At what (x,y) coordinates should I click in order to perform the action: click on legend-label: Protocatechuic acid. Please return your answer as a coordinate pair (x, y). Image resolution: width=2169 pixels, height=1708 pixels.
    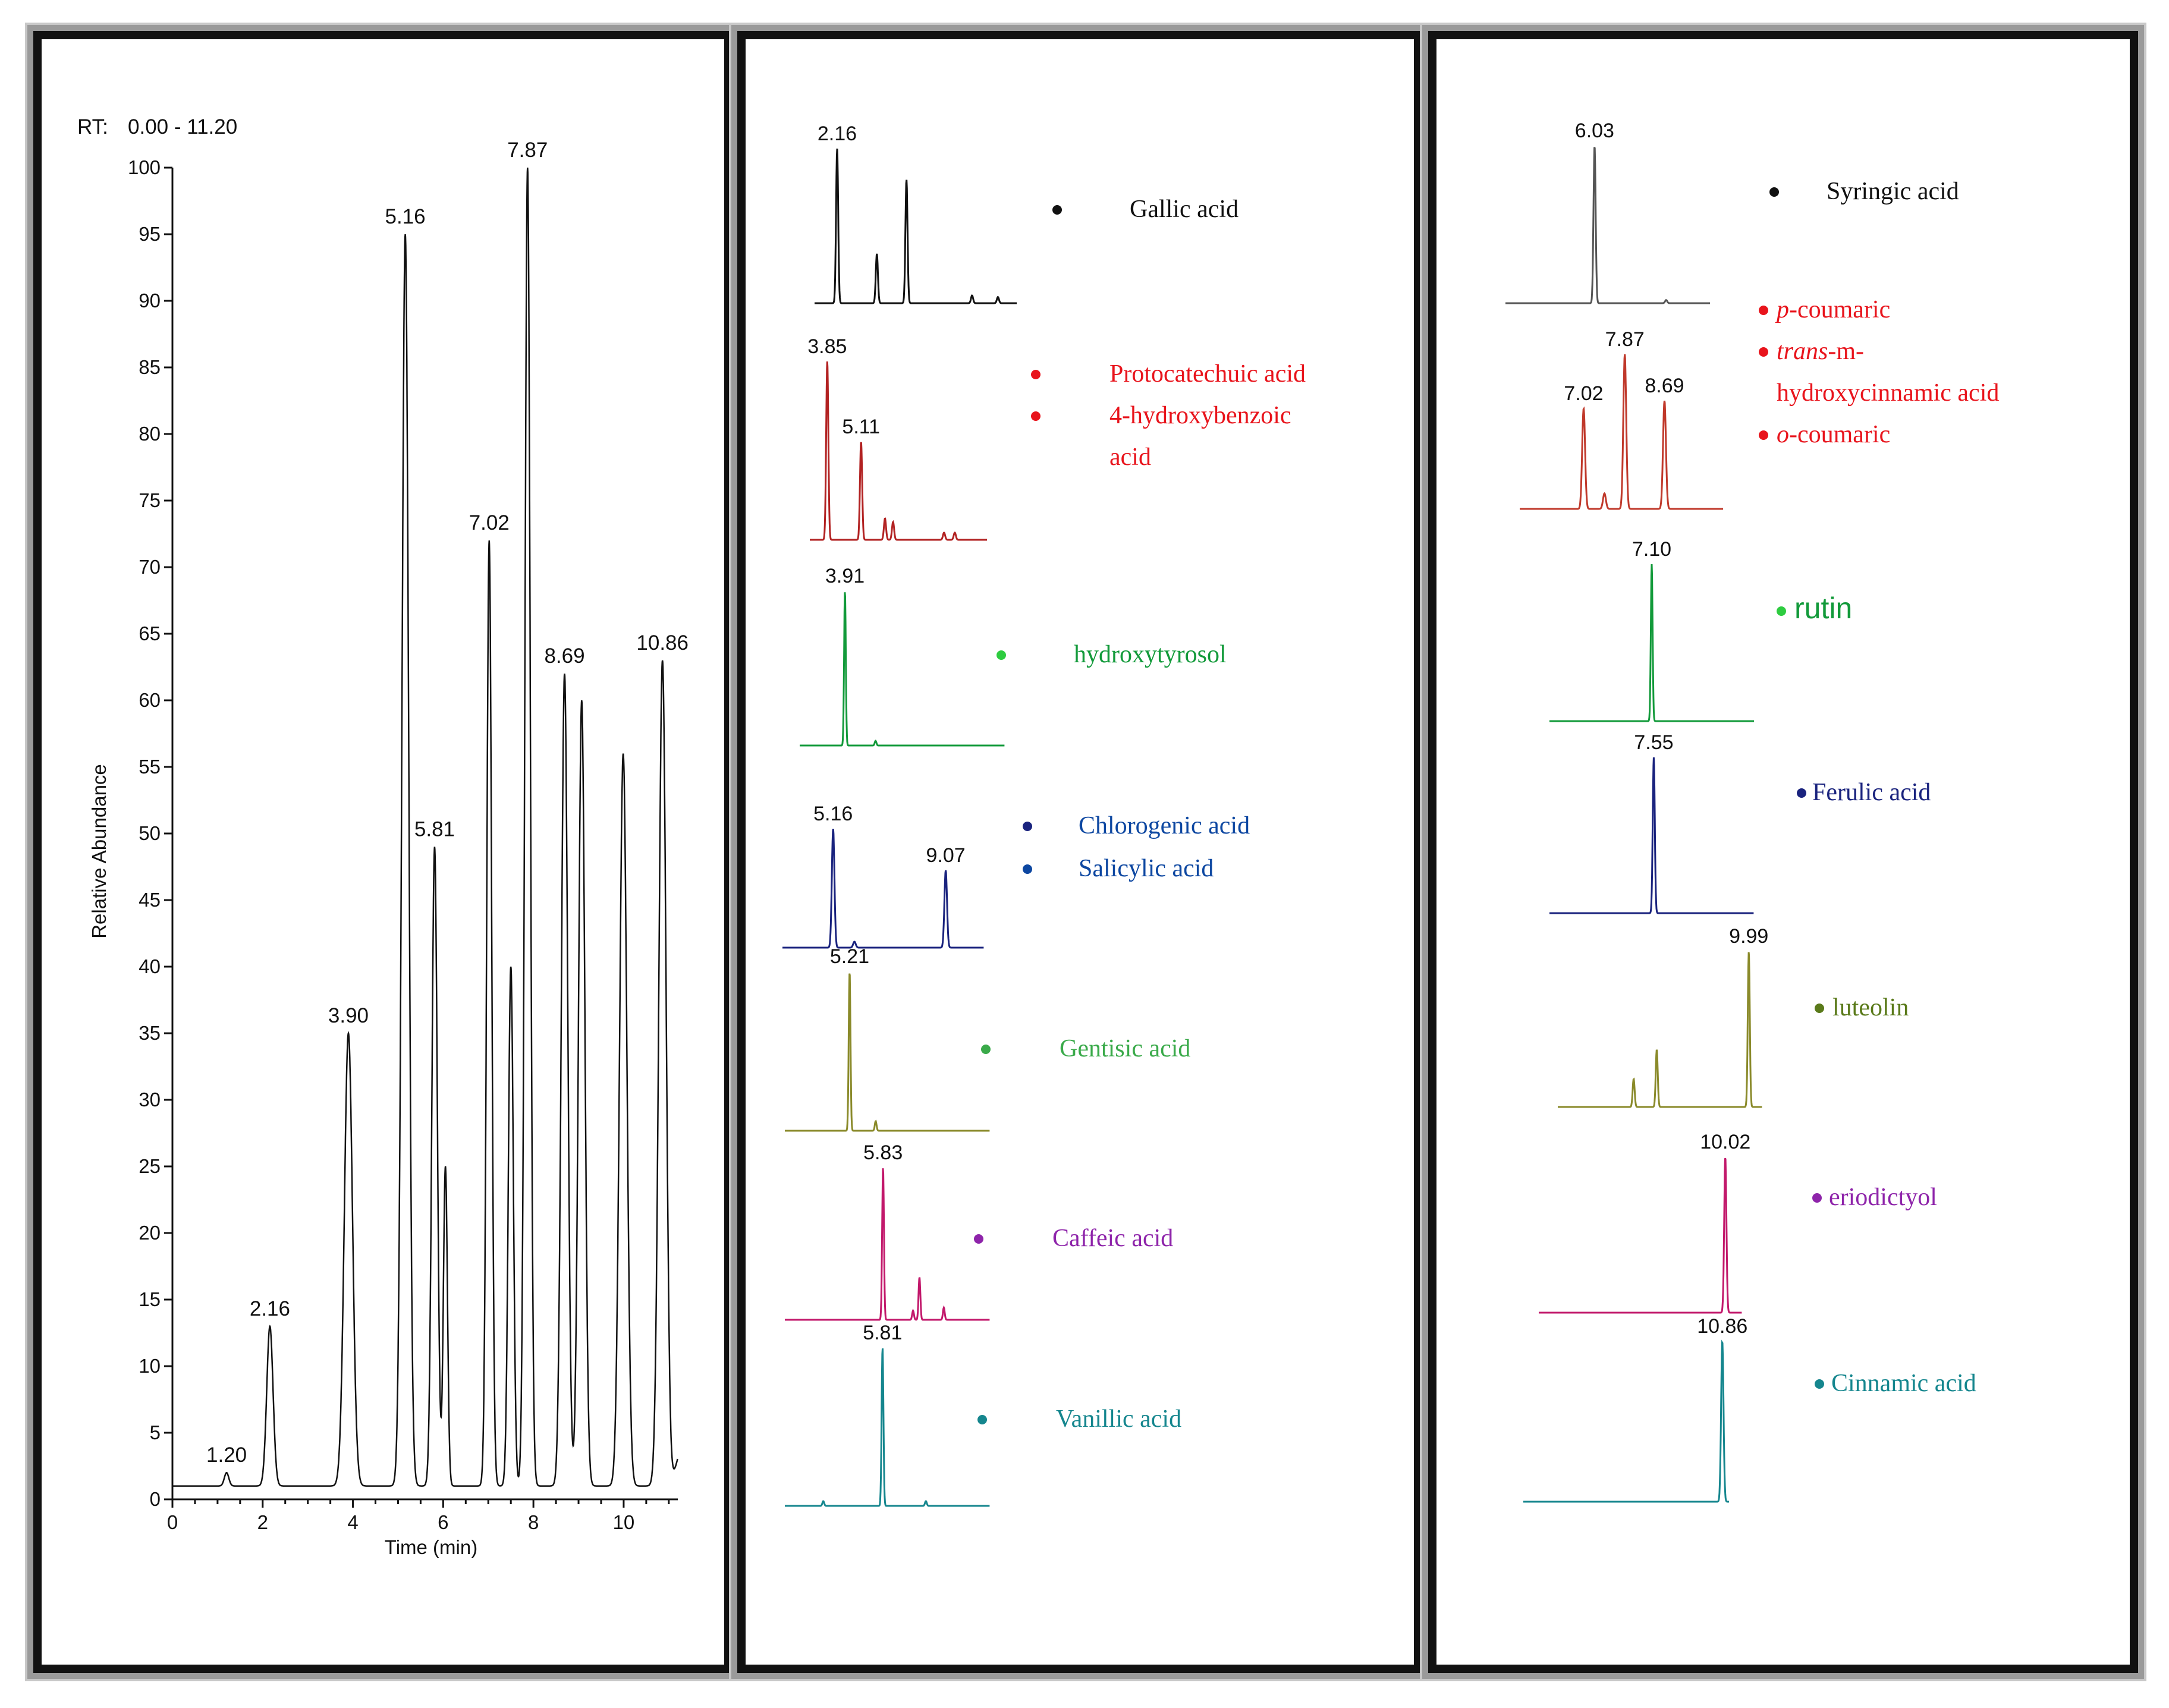
    Looking at the image, I should click on (1207, 374).